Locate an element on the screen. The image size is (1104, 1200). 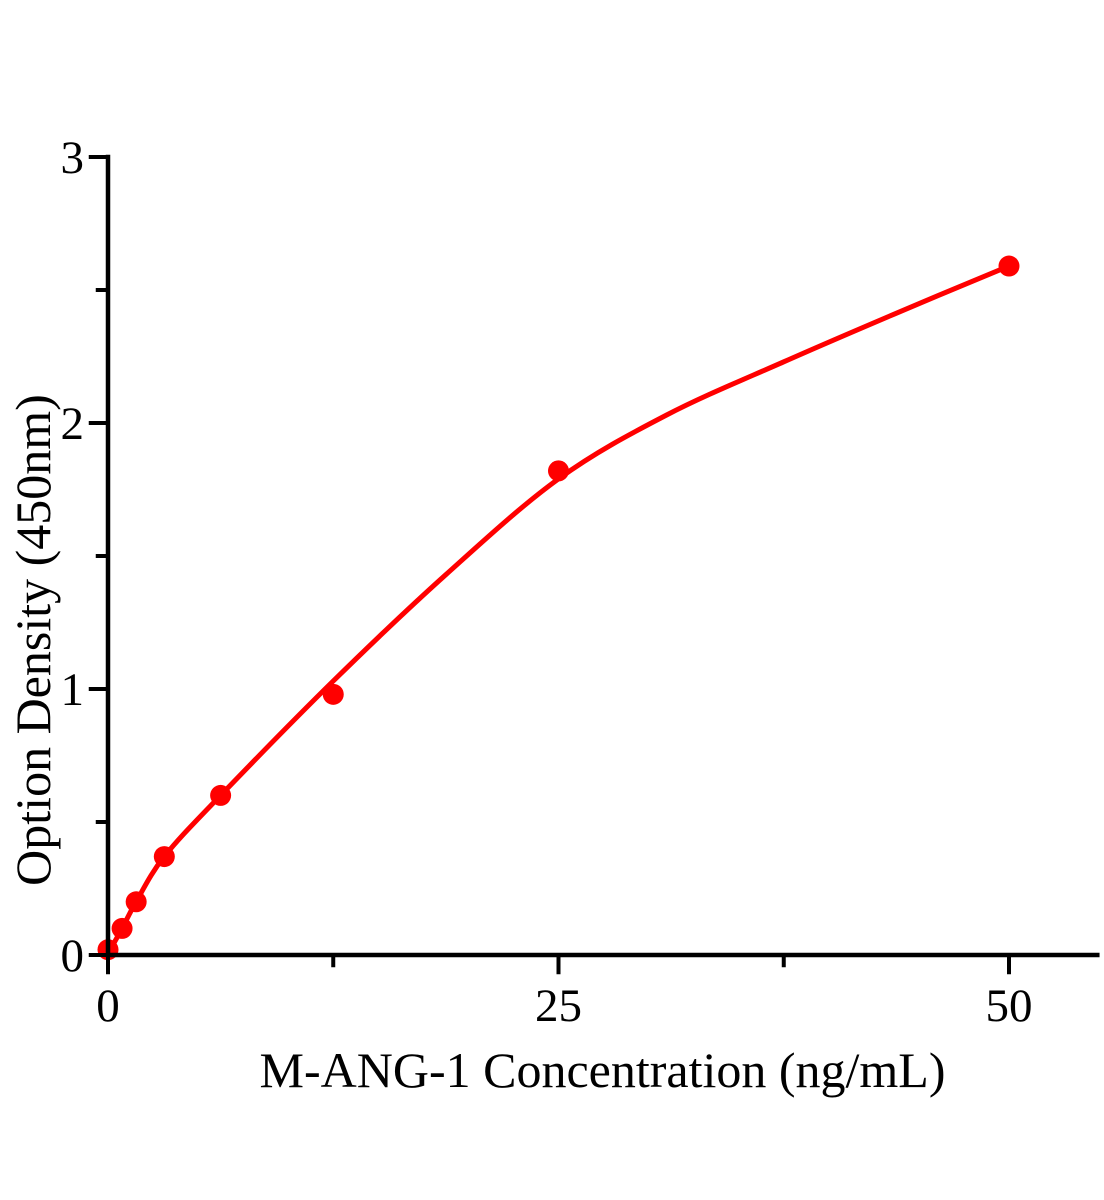
y-tick-label: 0 is located at coordinates (73, 956).